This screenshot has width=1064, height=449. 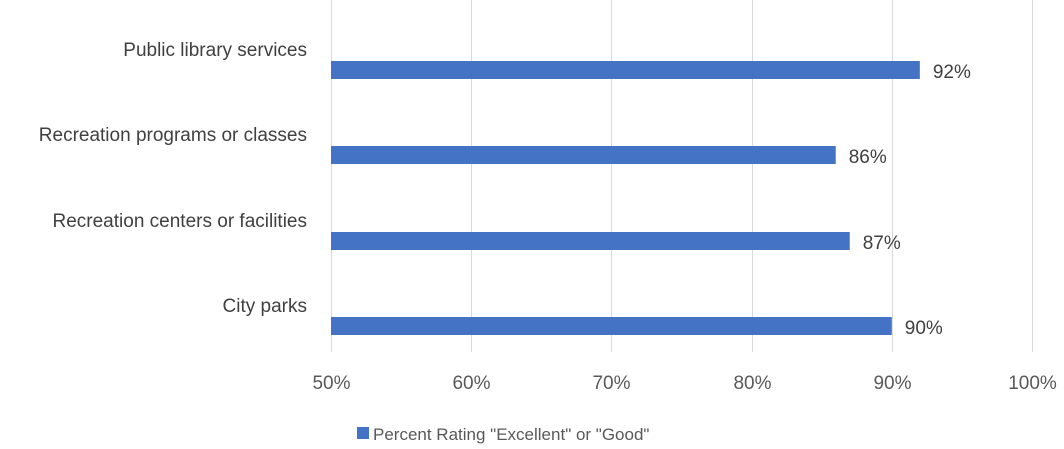 What do you see at coordinates (868, 157) in the screenshot?
I see `data-label: 86%` at bounding box center [868, 157].